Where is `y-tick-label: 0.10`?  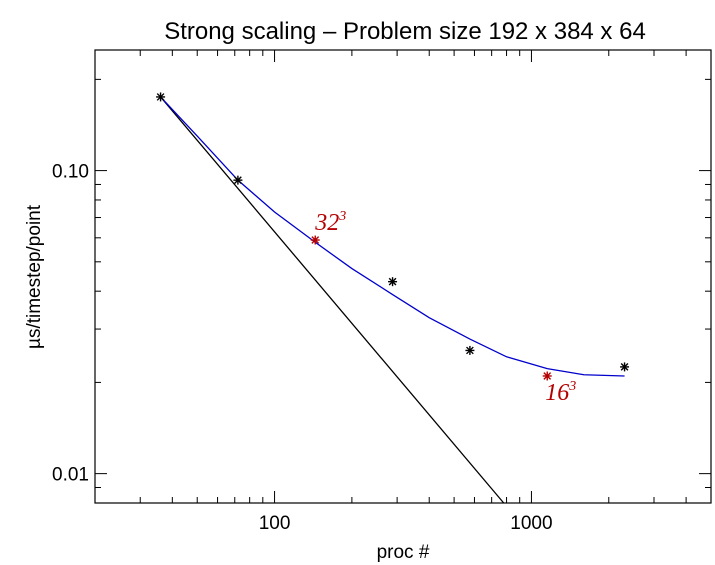 y-tick-label: 0.10 is located at coordinates (70, 172).